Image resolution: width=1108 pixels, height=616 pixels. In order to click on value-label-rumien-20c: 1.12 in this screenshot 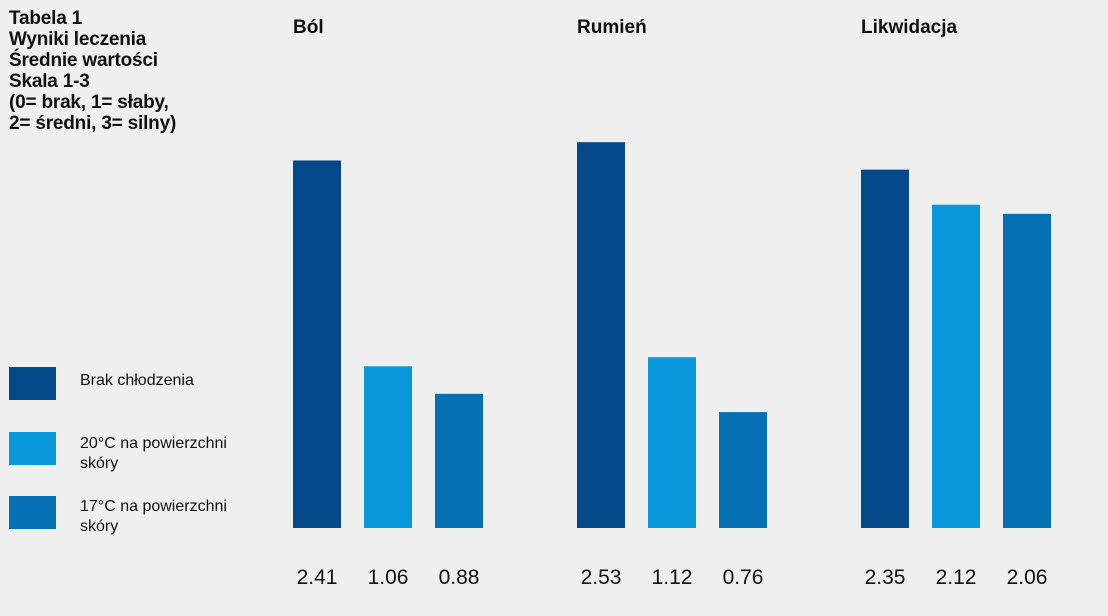, I will do `click(672, 577)`.